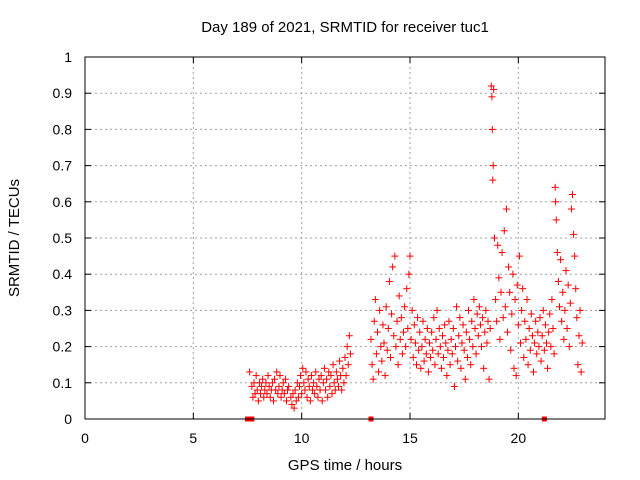 This screenshot has height=480, width=640. I want to click on y-tick-label: 0.7, so click(63, 166).